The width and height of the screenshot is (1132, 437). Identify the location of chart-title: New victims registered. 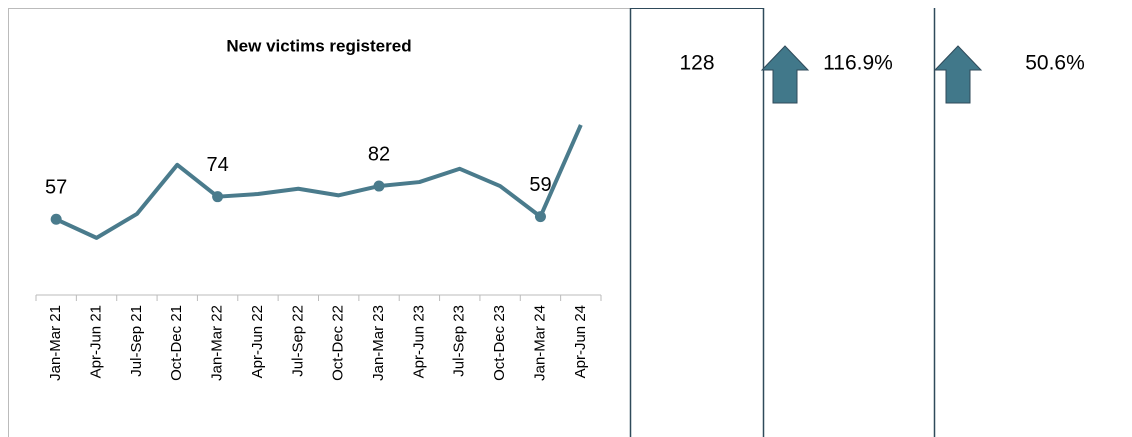
(318, 45).